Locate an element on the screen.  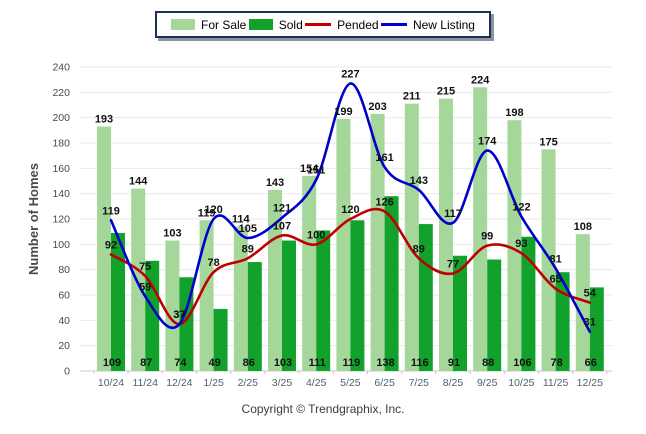
legend-item-sold: Sold is located at coordinates (275, 24).